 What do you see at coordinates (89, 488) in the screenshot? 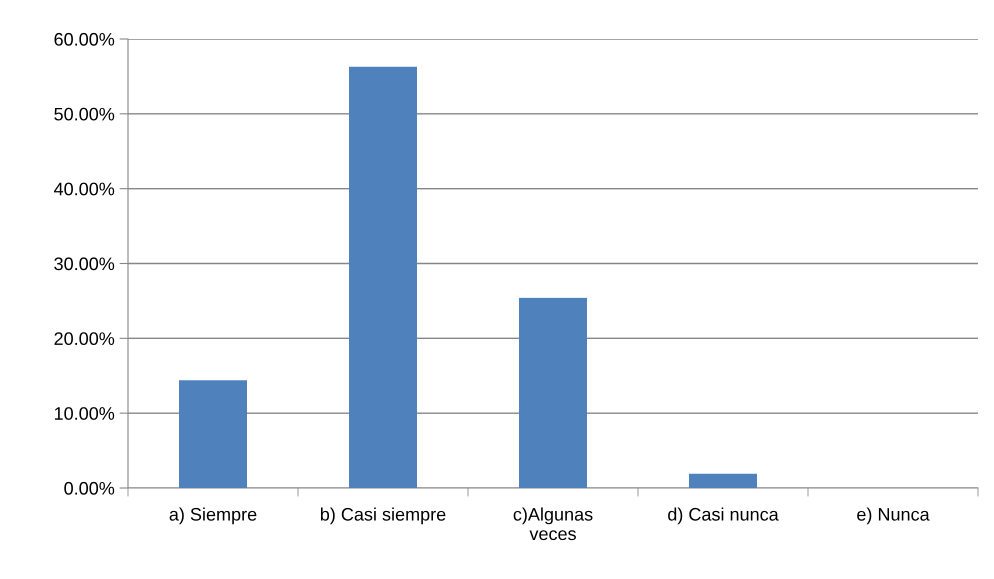
I see `y-tick-label: 0.00%` at bounding box center [89, 488].